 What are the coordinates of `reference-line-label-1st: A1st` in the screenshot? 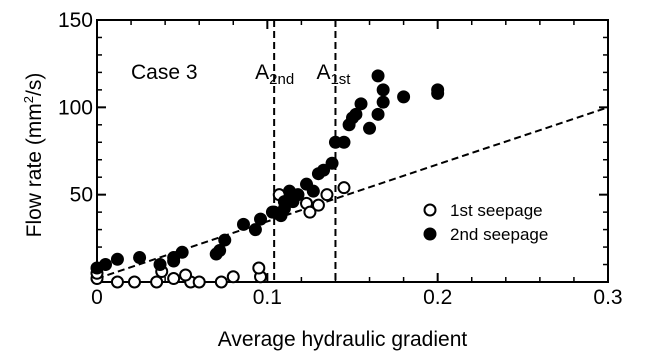 It's located at (333, 74).